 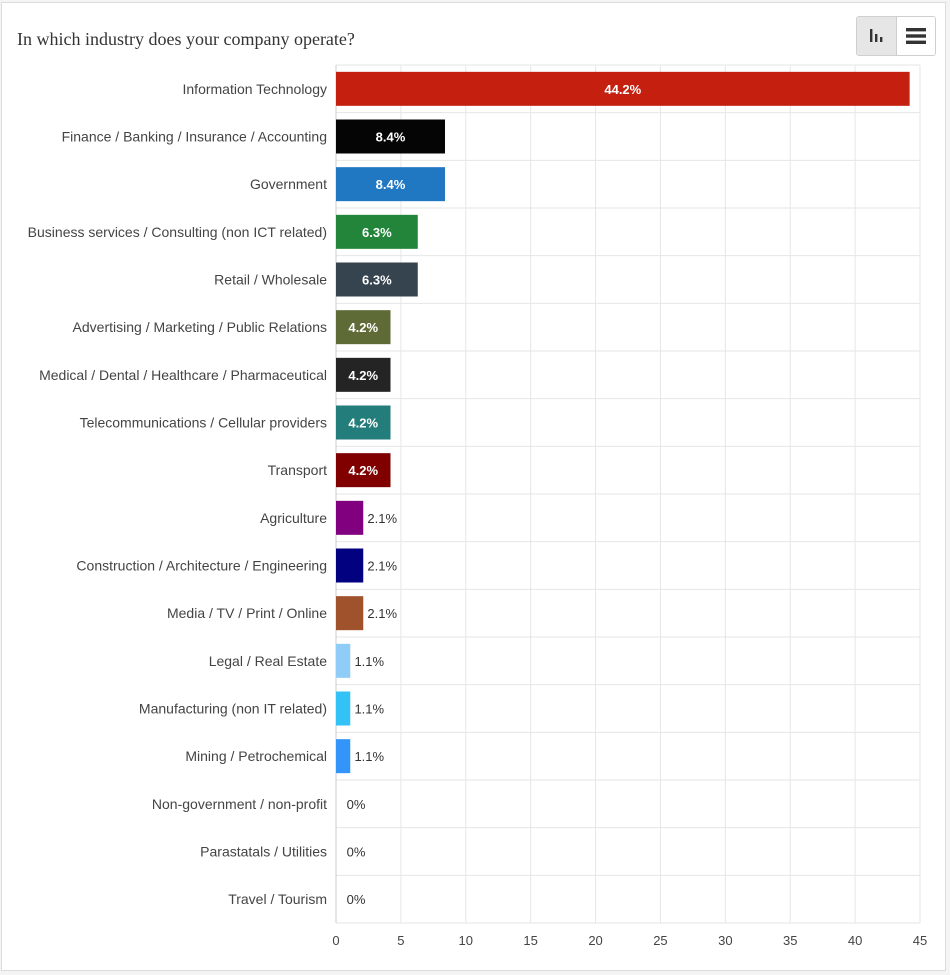 What do you see at coordinates (298, 470) in the screenshot?
I see `category-label: Transport` at bounding box center [298, 470].